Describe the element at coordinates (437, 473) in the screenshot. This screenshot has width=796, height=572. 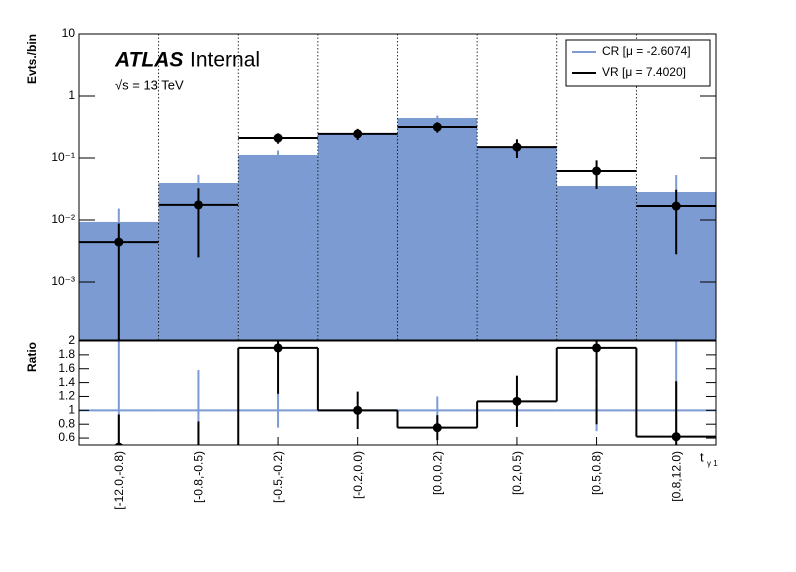
I see `x-tick-label: [0.0,0.2)` at that location.